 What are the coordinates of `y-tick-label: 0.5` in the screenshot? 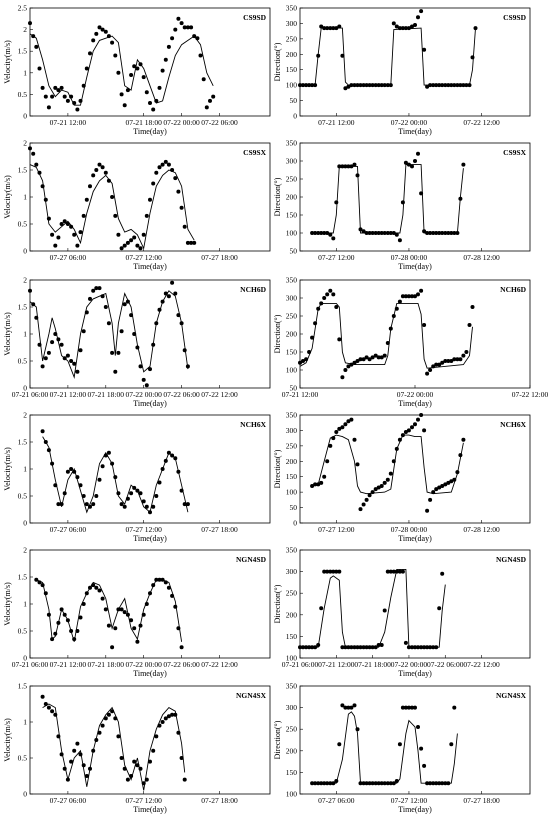 It's located at (23, 631).